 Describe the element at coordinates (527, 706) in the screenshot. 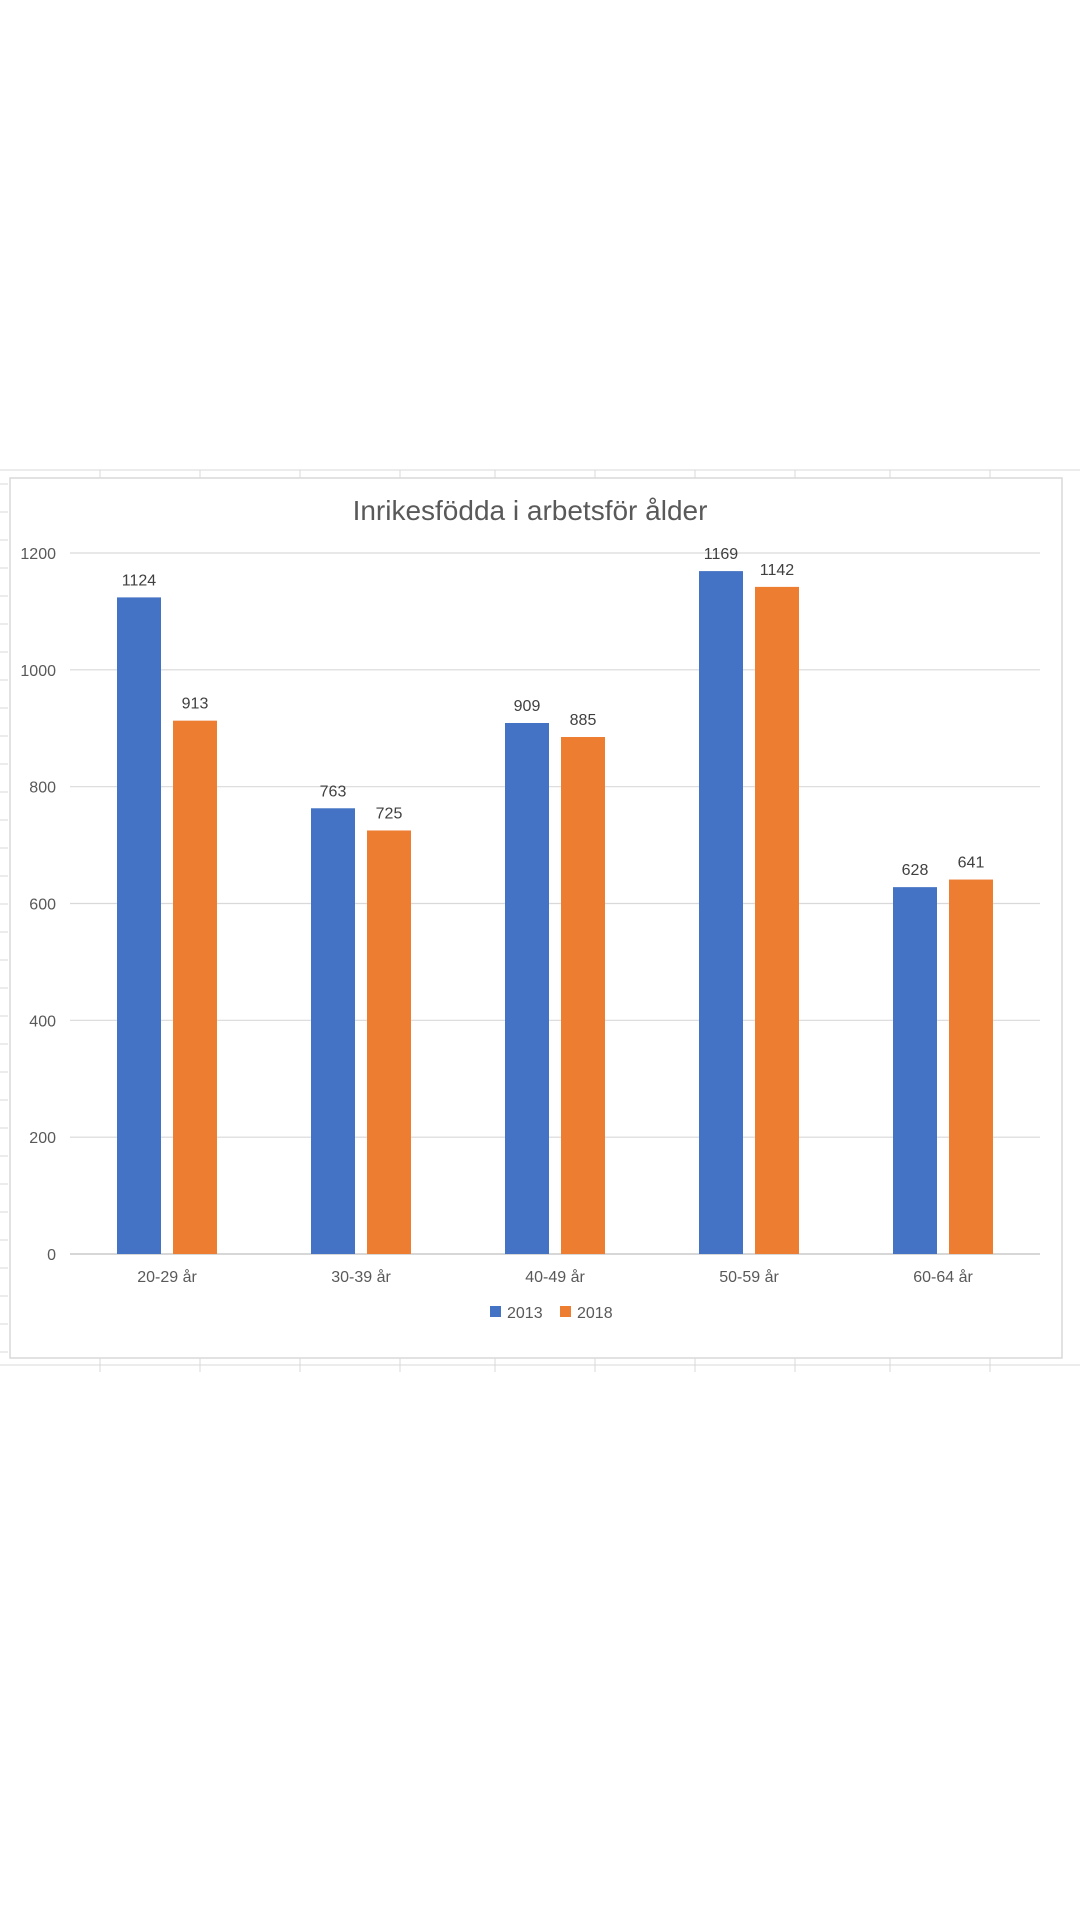

I see `data-label: 909` at that location.